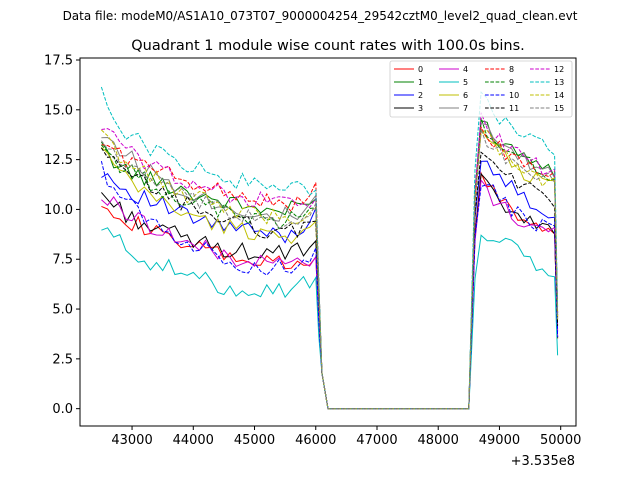 The image size is (640, 480). I want to click on x-offset-label: +3.535e8, so click(543, 461).